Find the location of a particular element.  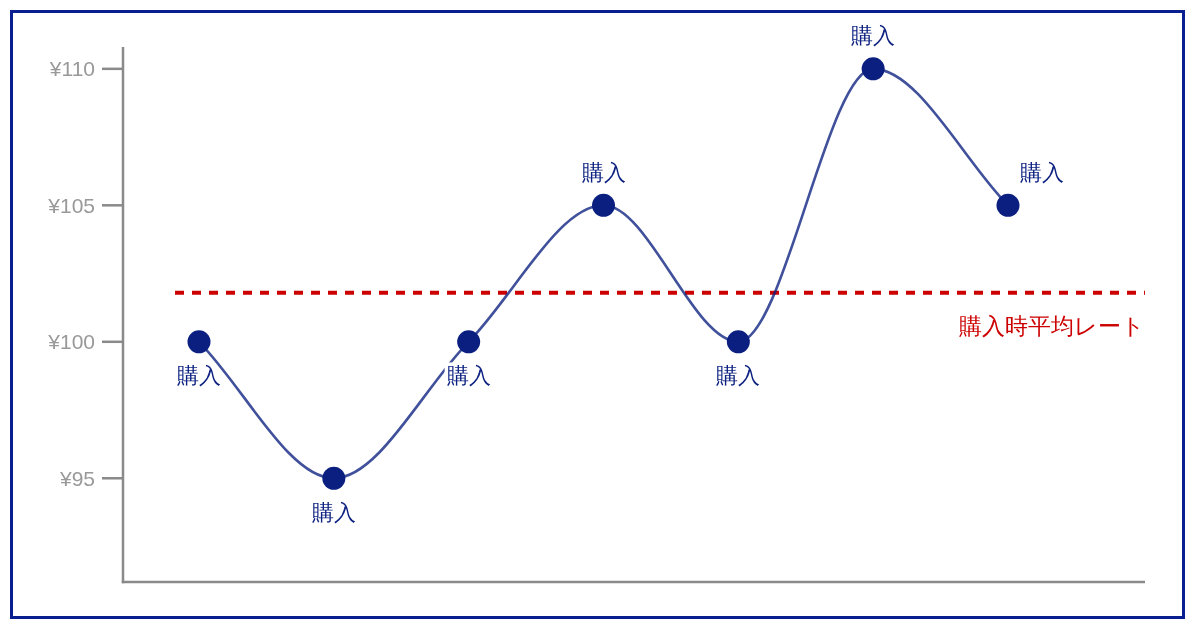

y-tick-label: ¥110 is located at coordinates (71, 69).